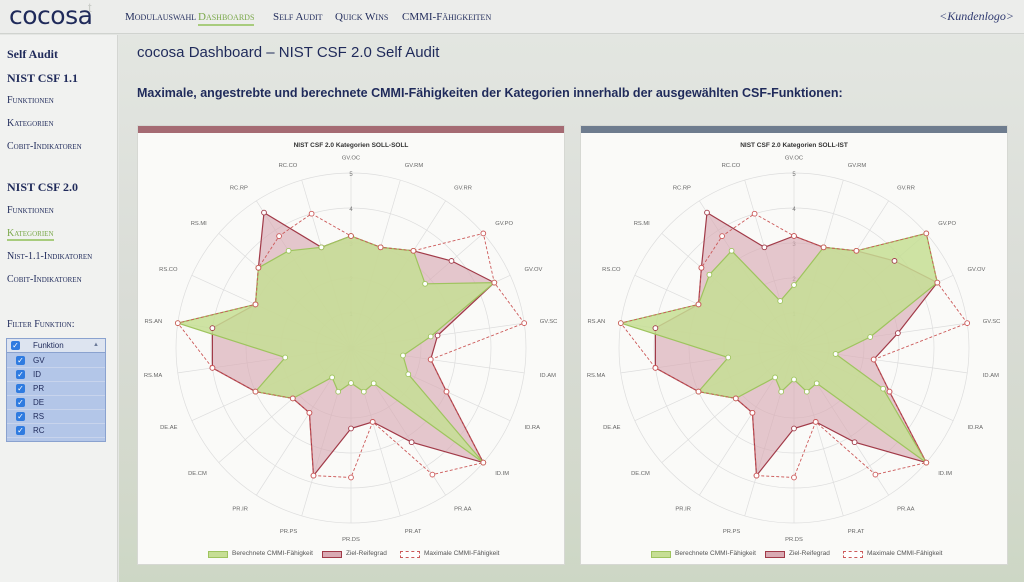  I want to click on checkbox-pr: ✓, so click(20, 388).